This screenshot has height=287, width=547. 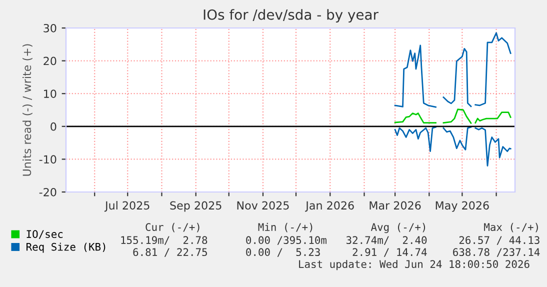 I want to click on x-tick-label: Sep 2025, so click(x=196, y=206).